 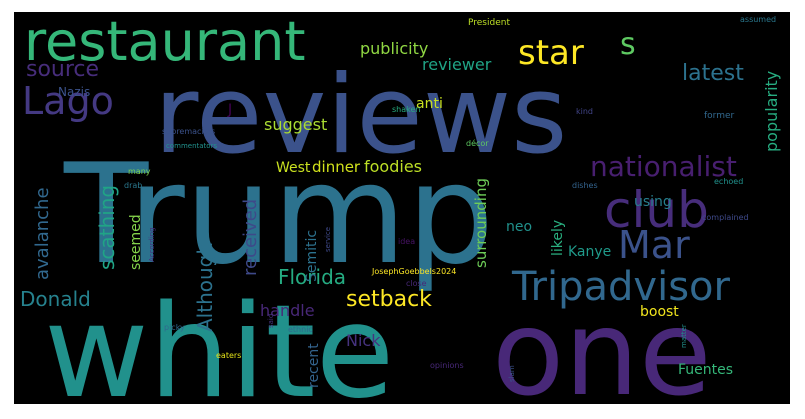 I want to click on word-boost: boost, so click(x=659, y=312).